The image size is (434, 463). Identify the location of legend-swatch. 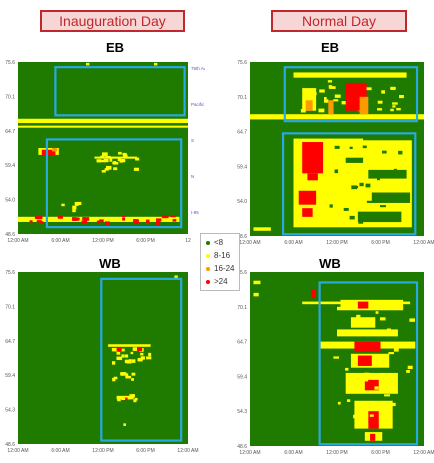
(208, 281).